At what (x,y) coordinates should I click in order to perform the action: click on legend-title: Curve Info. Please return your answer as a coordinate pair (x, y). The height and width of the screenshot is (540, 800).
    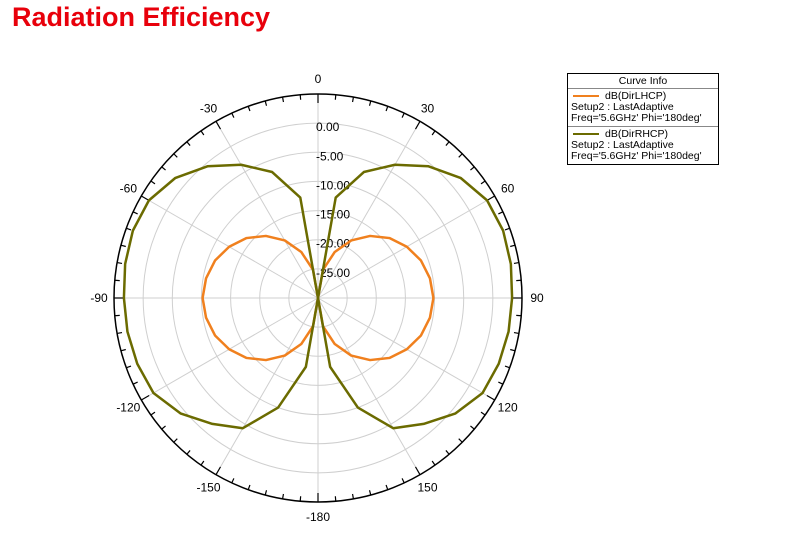
    Looking at the image, I should click on (643, 81).